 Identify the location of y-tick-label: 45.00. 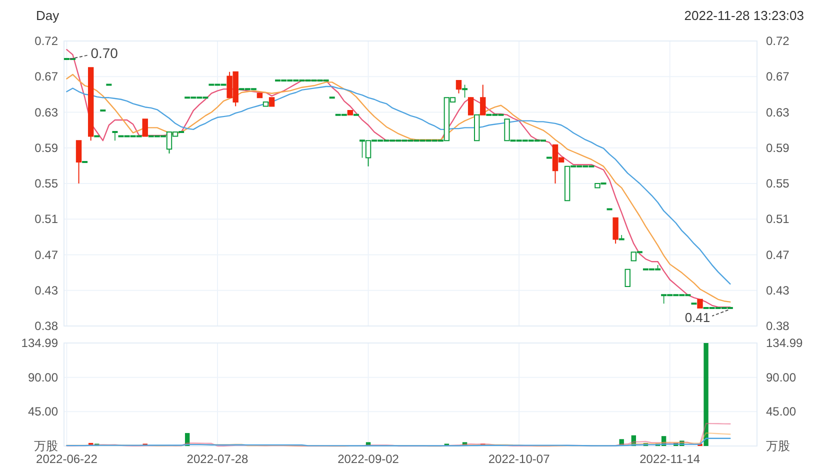
(43, 411).